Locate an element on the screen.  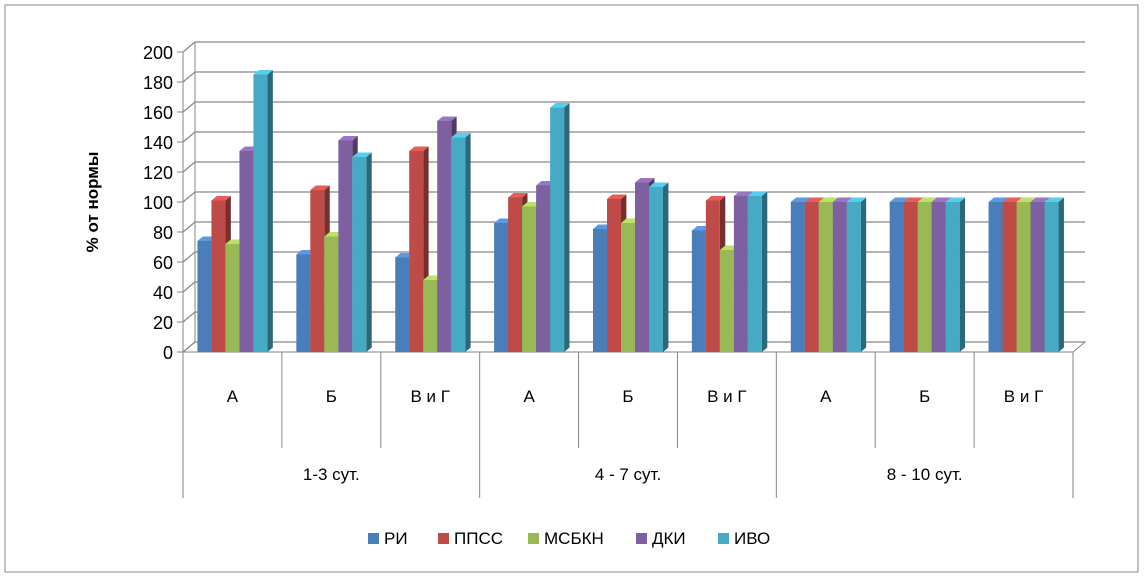
group-label: 8 - 10 сут. is located at coordinates (925, 474).